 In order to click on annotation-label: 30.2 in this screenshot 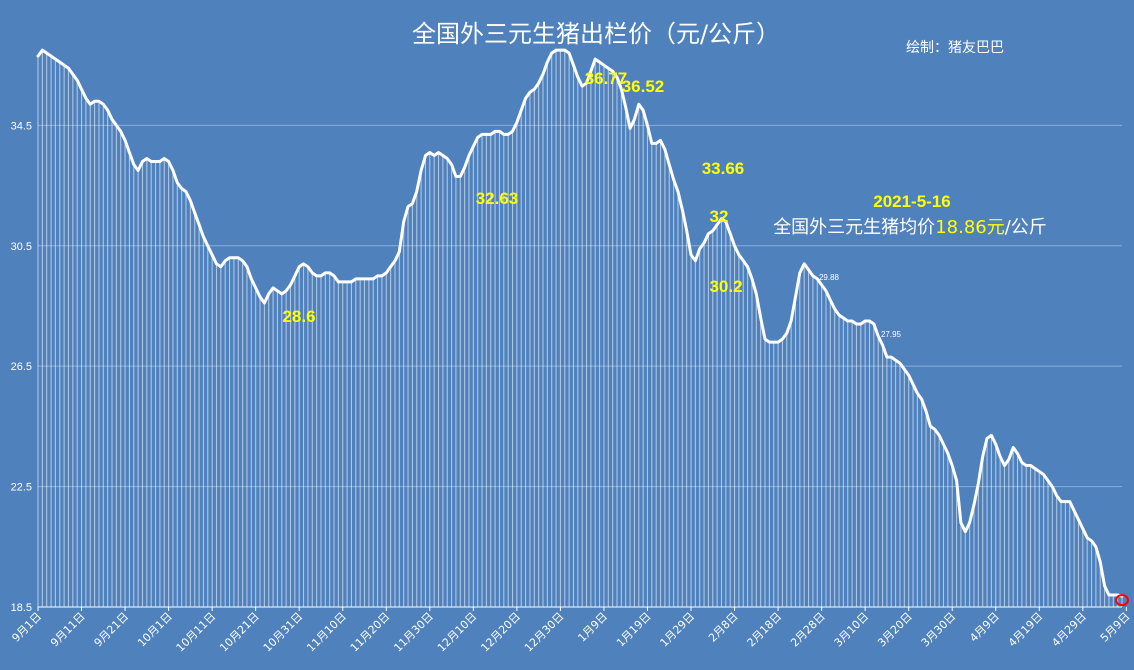, I will do `click(725, 286)`.